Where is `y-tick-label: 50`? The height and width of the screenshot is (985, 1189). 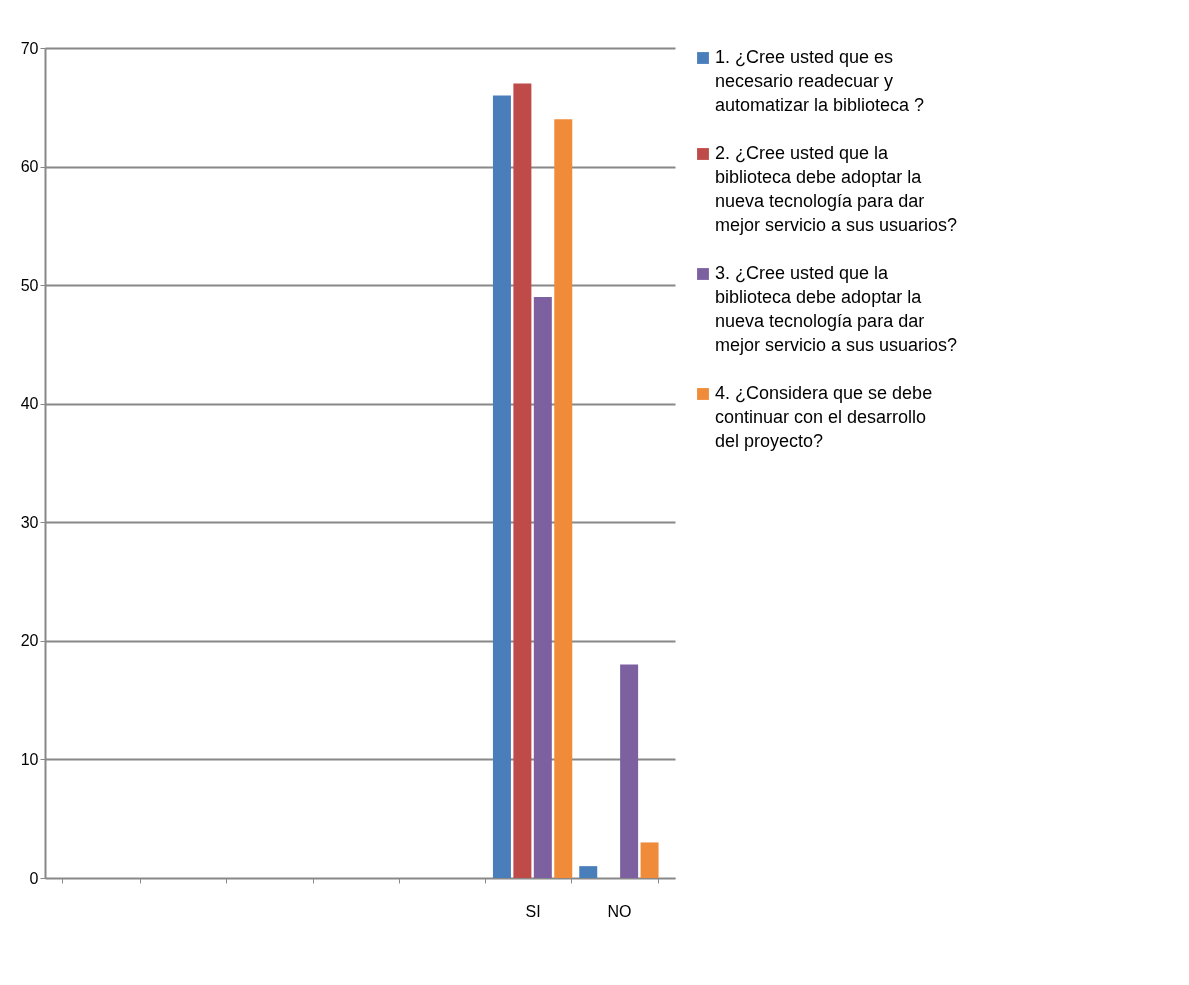 y-tick-label: 50 is located at coordinates (29, 285).